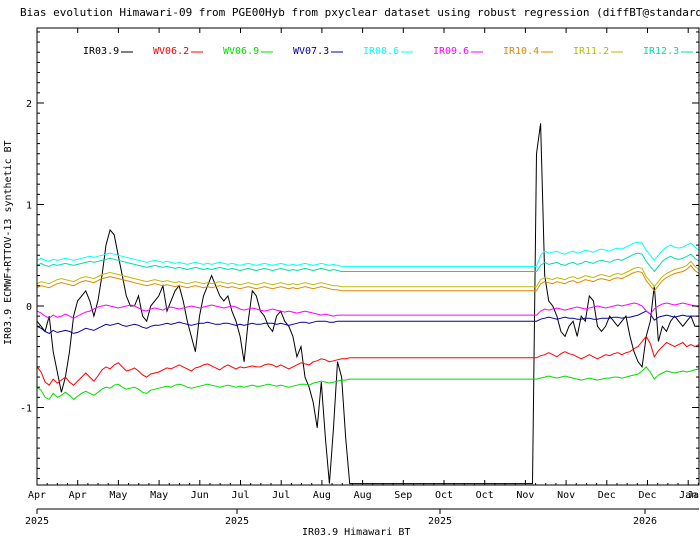  What do you see at coordinates (403, 495) in the screenshot?
I see `x-tick-label: Sep` at bounding box center [403, 495].